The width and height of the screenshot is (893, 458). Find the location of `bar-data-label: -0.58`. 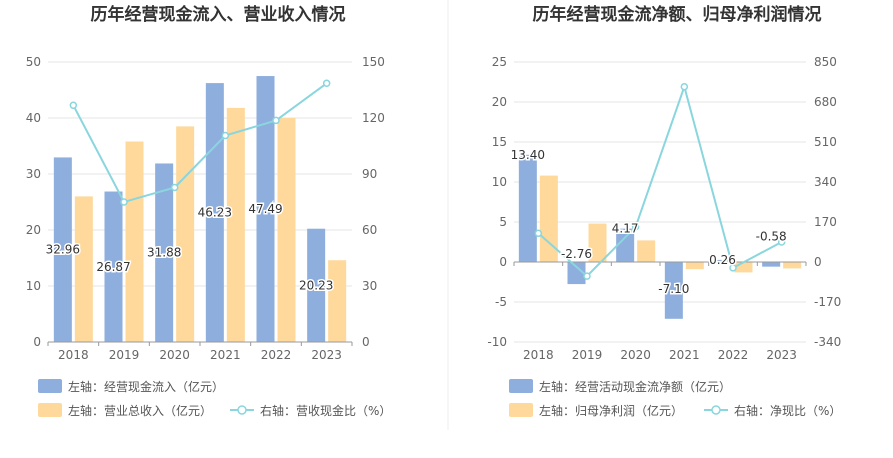

bar-data-label: -0.58 is located at coordinates (771, 237).